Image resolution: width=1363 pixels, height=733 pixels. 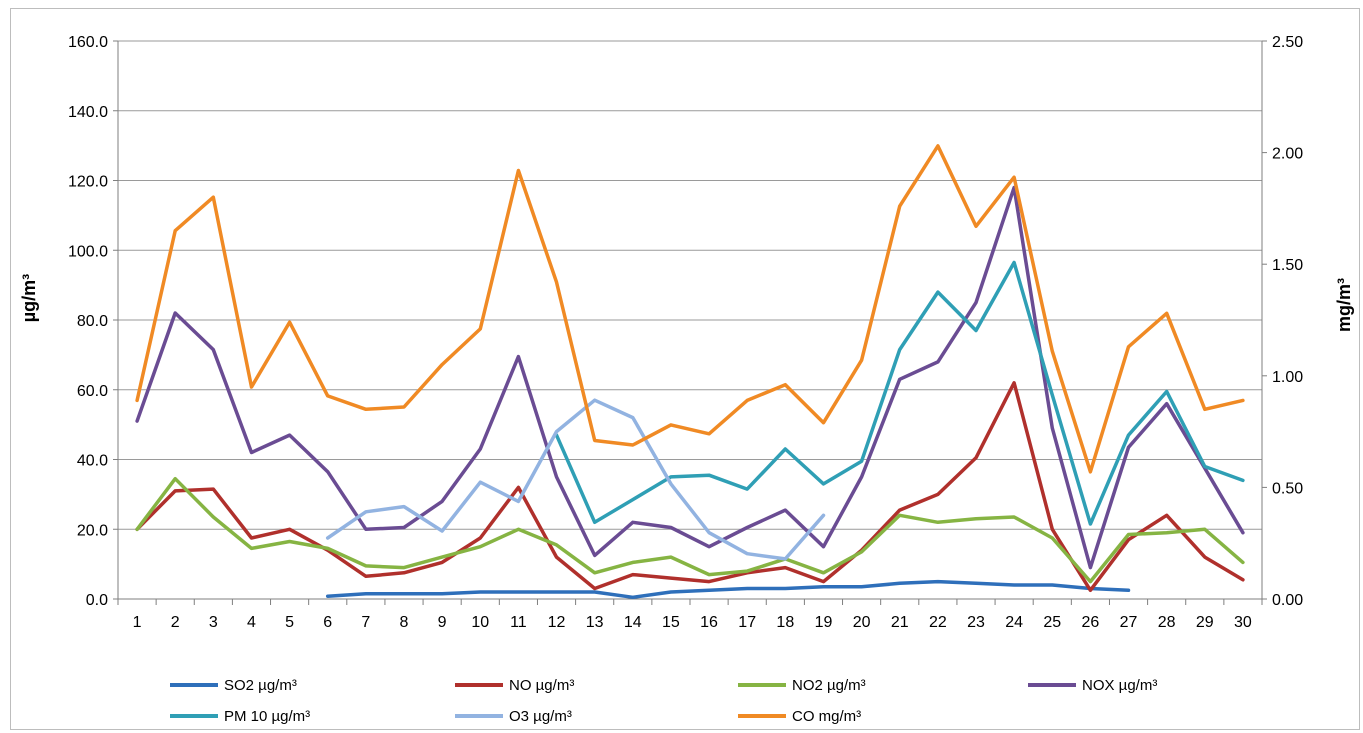 I want to click on legend-label: O3 µg/m³, so click(x=540, y=716).